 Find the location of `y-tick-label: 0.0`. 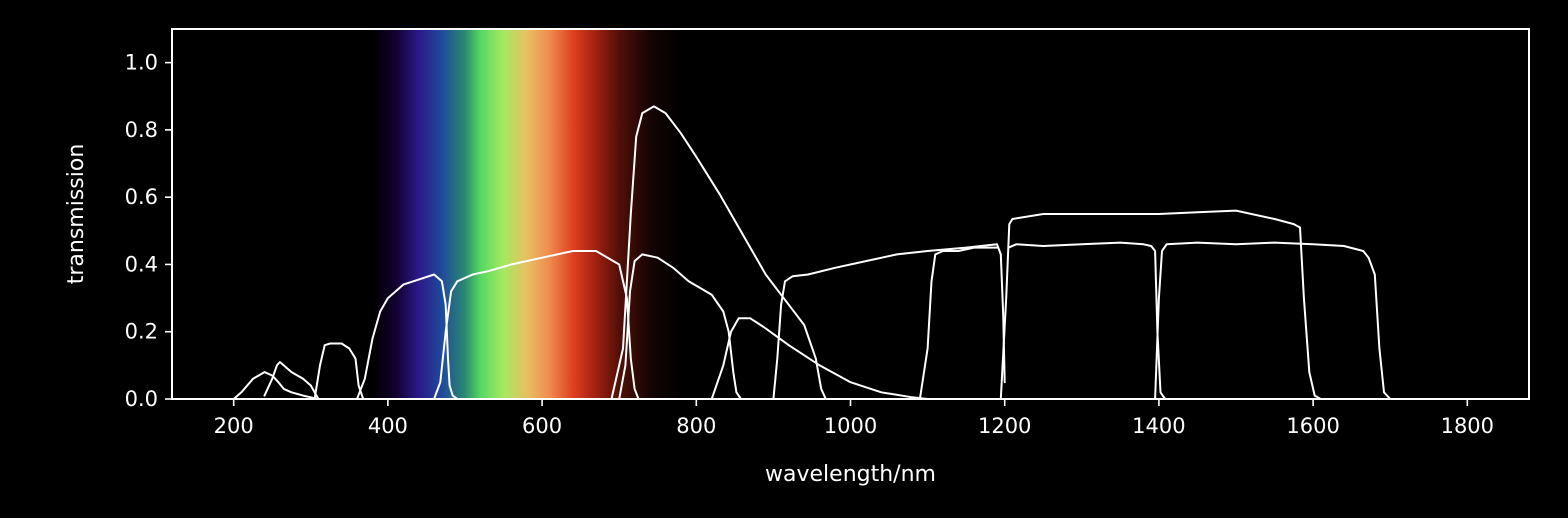

y-tick-label: 0.0 is located at coordinates (141, 399).